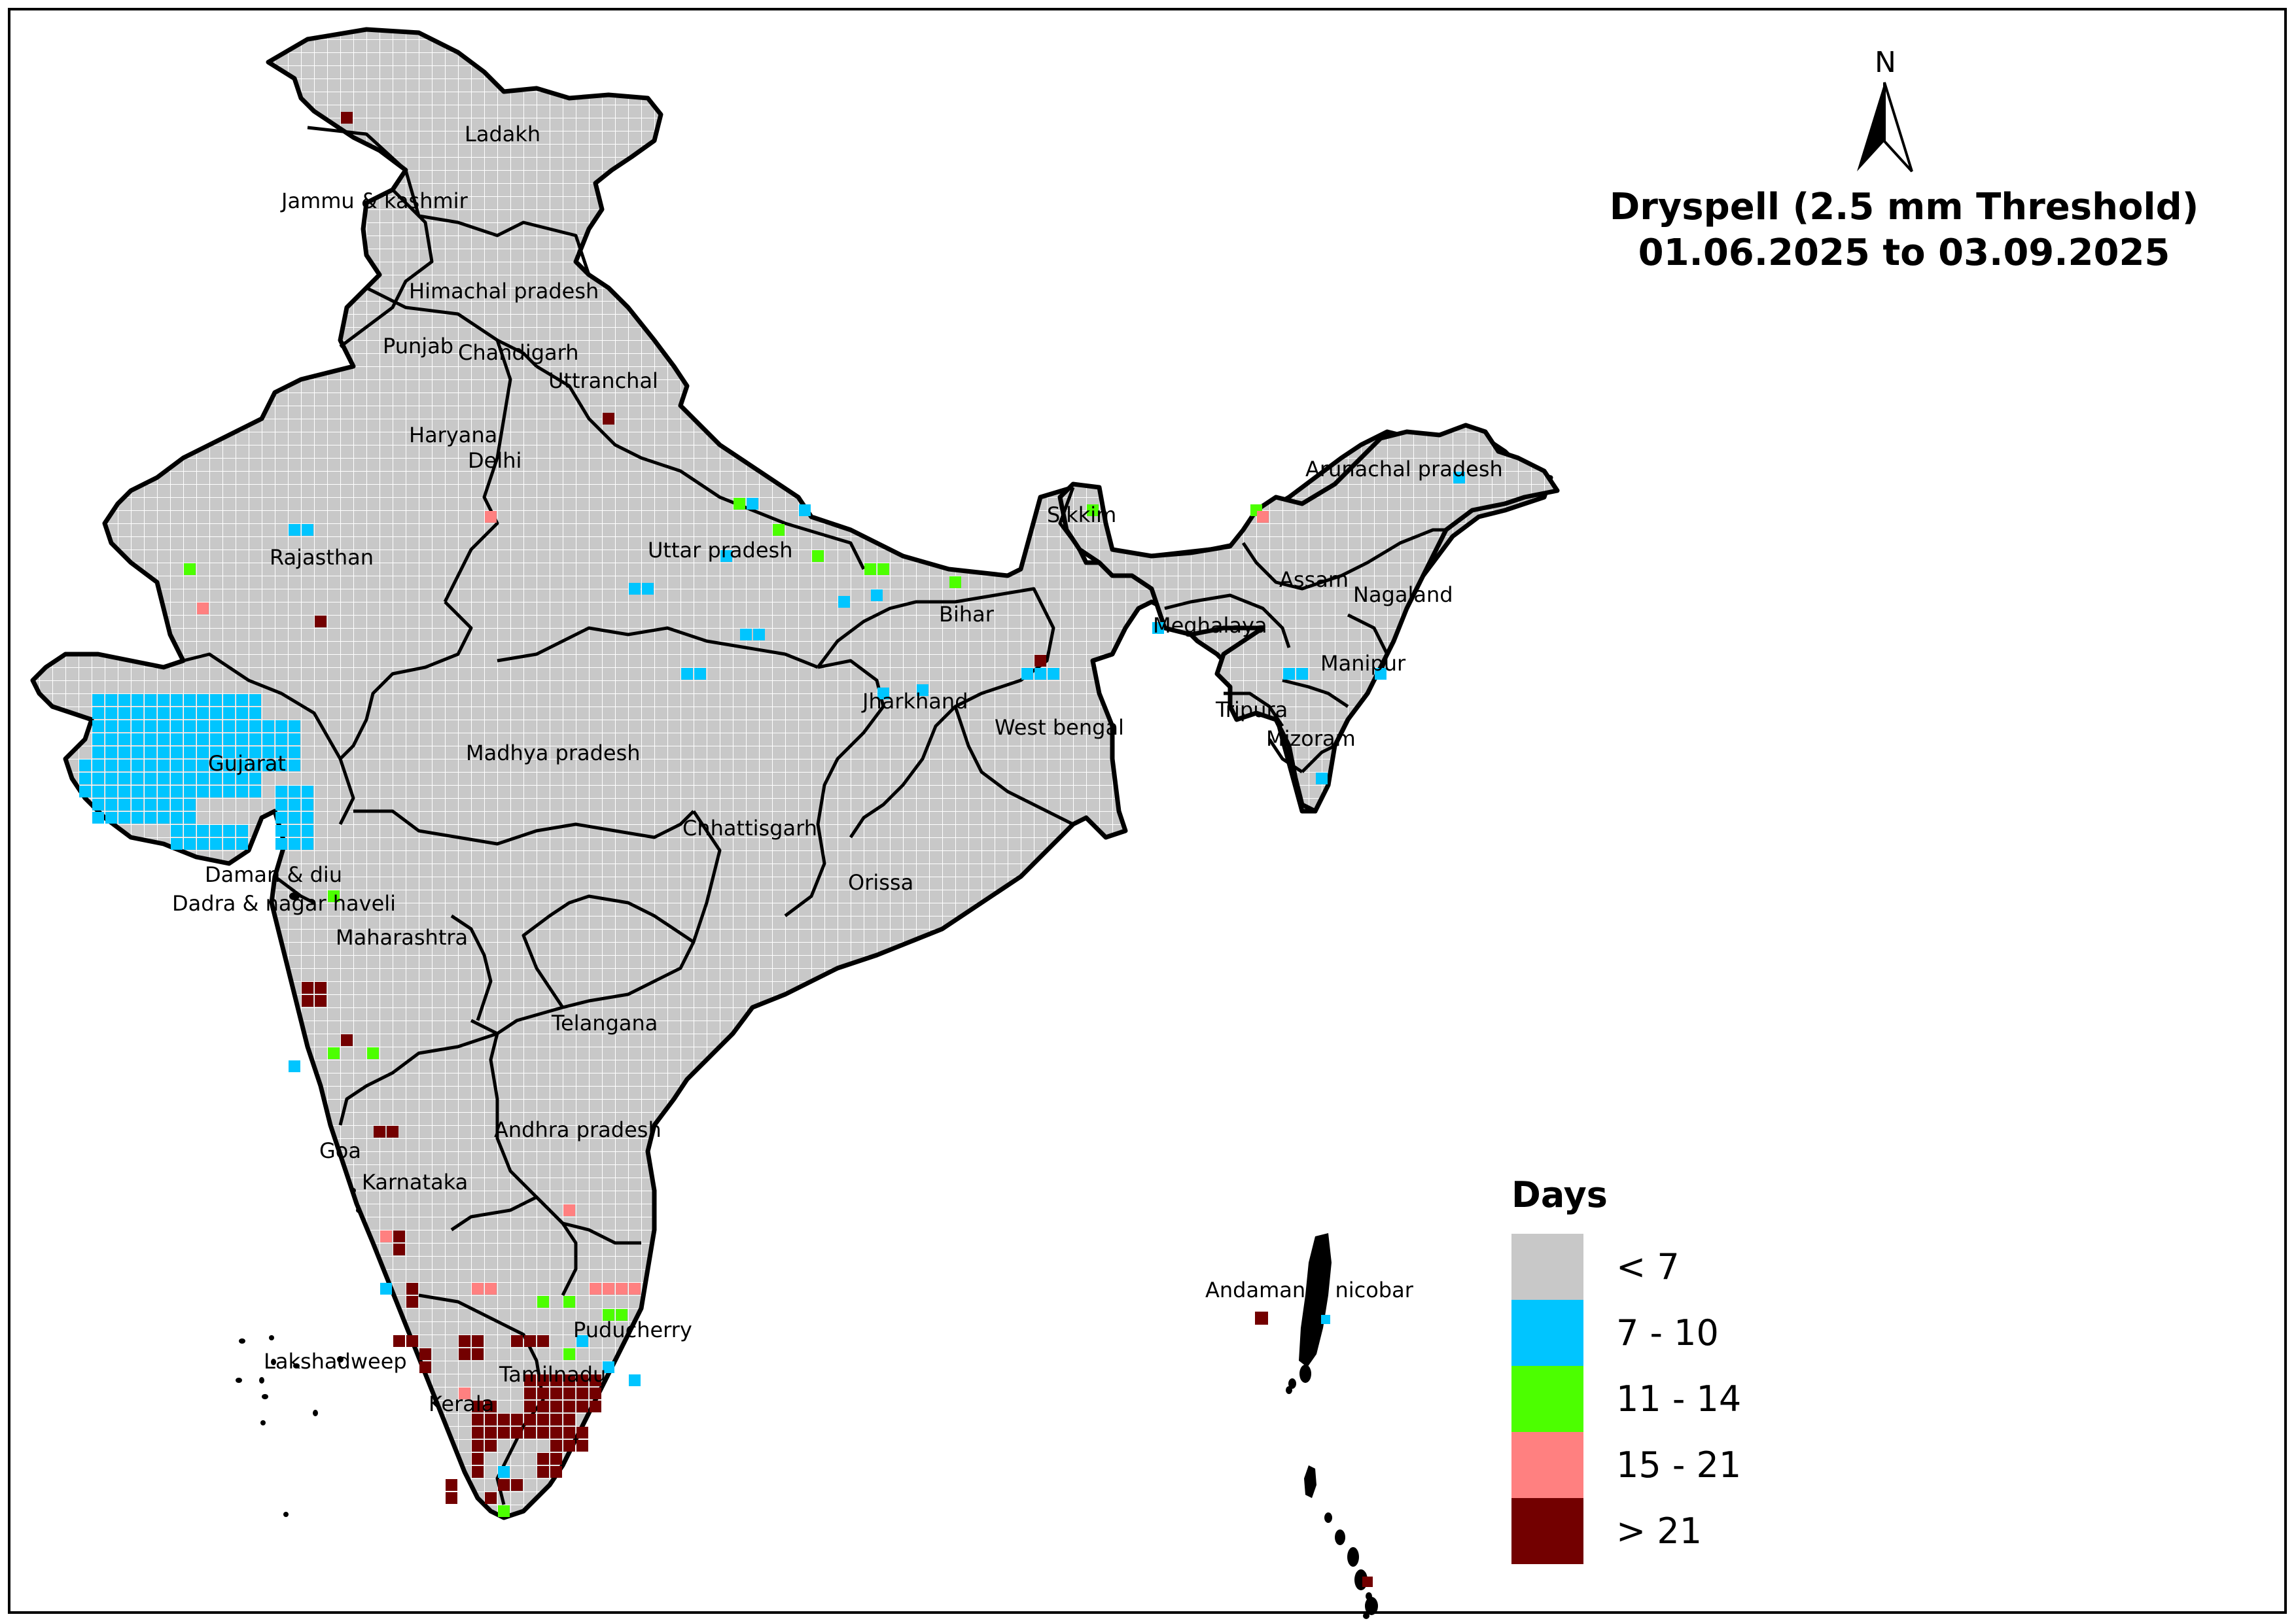 Image resolution: width=2296 pixels, height=1623 pixels. I want to click on label-maharashtra: Maharashtra, so click(402, 938).